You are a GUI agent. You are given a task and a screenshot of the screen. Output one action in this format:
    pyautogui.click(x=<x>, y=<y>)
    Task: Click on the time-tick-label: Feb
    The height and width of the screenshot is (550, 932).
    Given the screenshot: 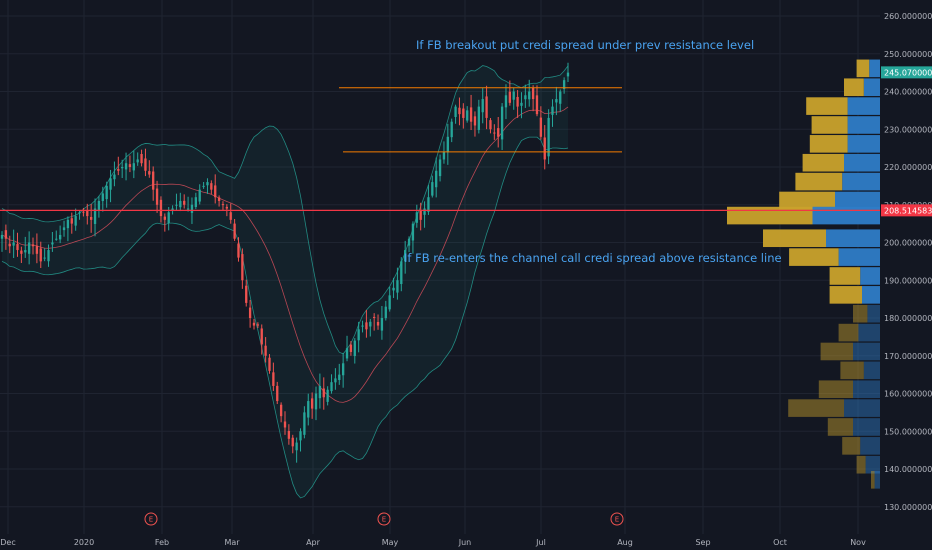 What is the action you would take?
    pyautogui.click(x=162, y=542)
    